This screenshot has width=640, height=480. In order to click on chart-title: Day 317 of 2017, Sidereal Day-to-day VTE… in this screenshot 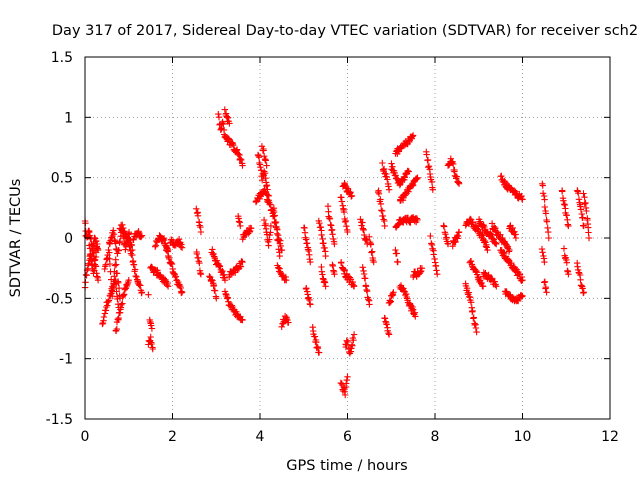, I will do `click(345, 31)`.